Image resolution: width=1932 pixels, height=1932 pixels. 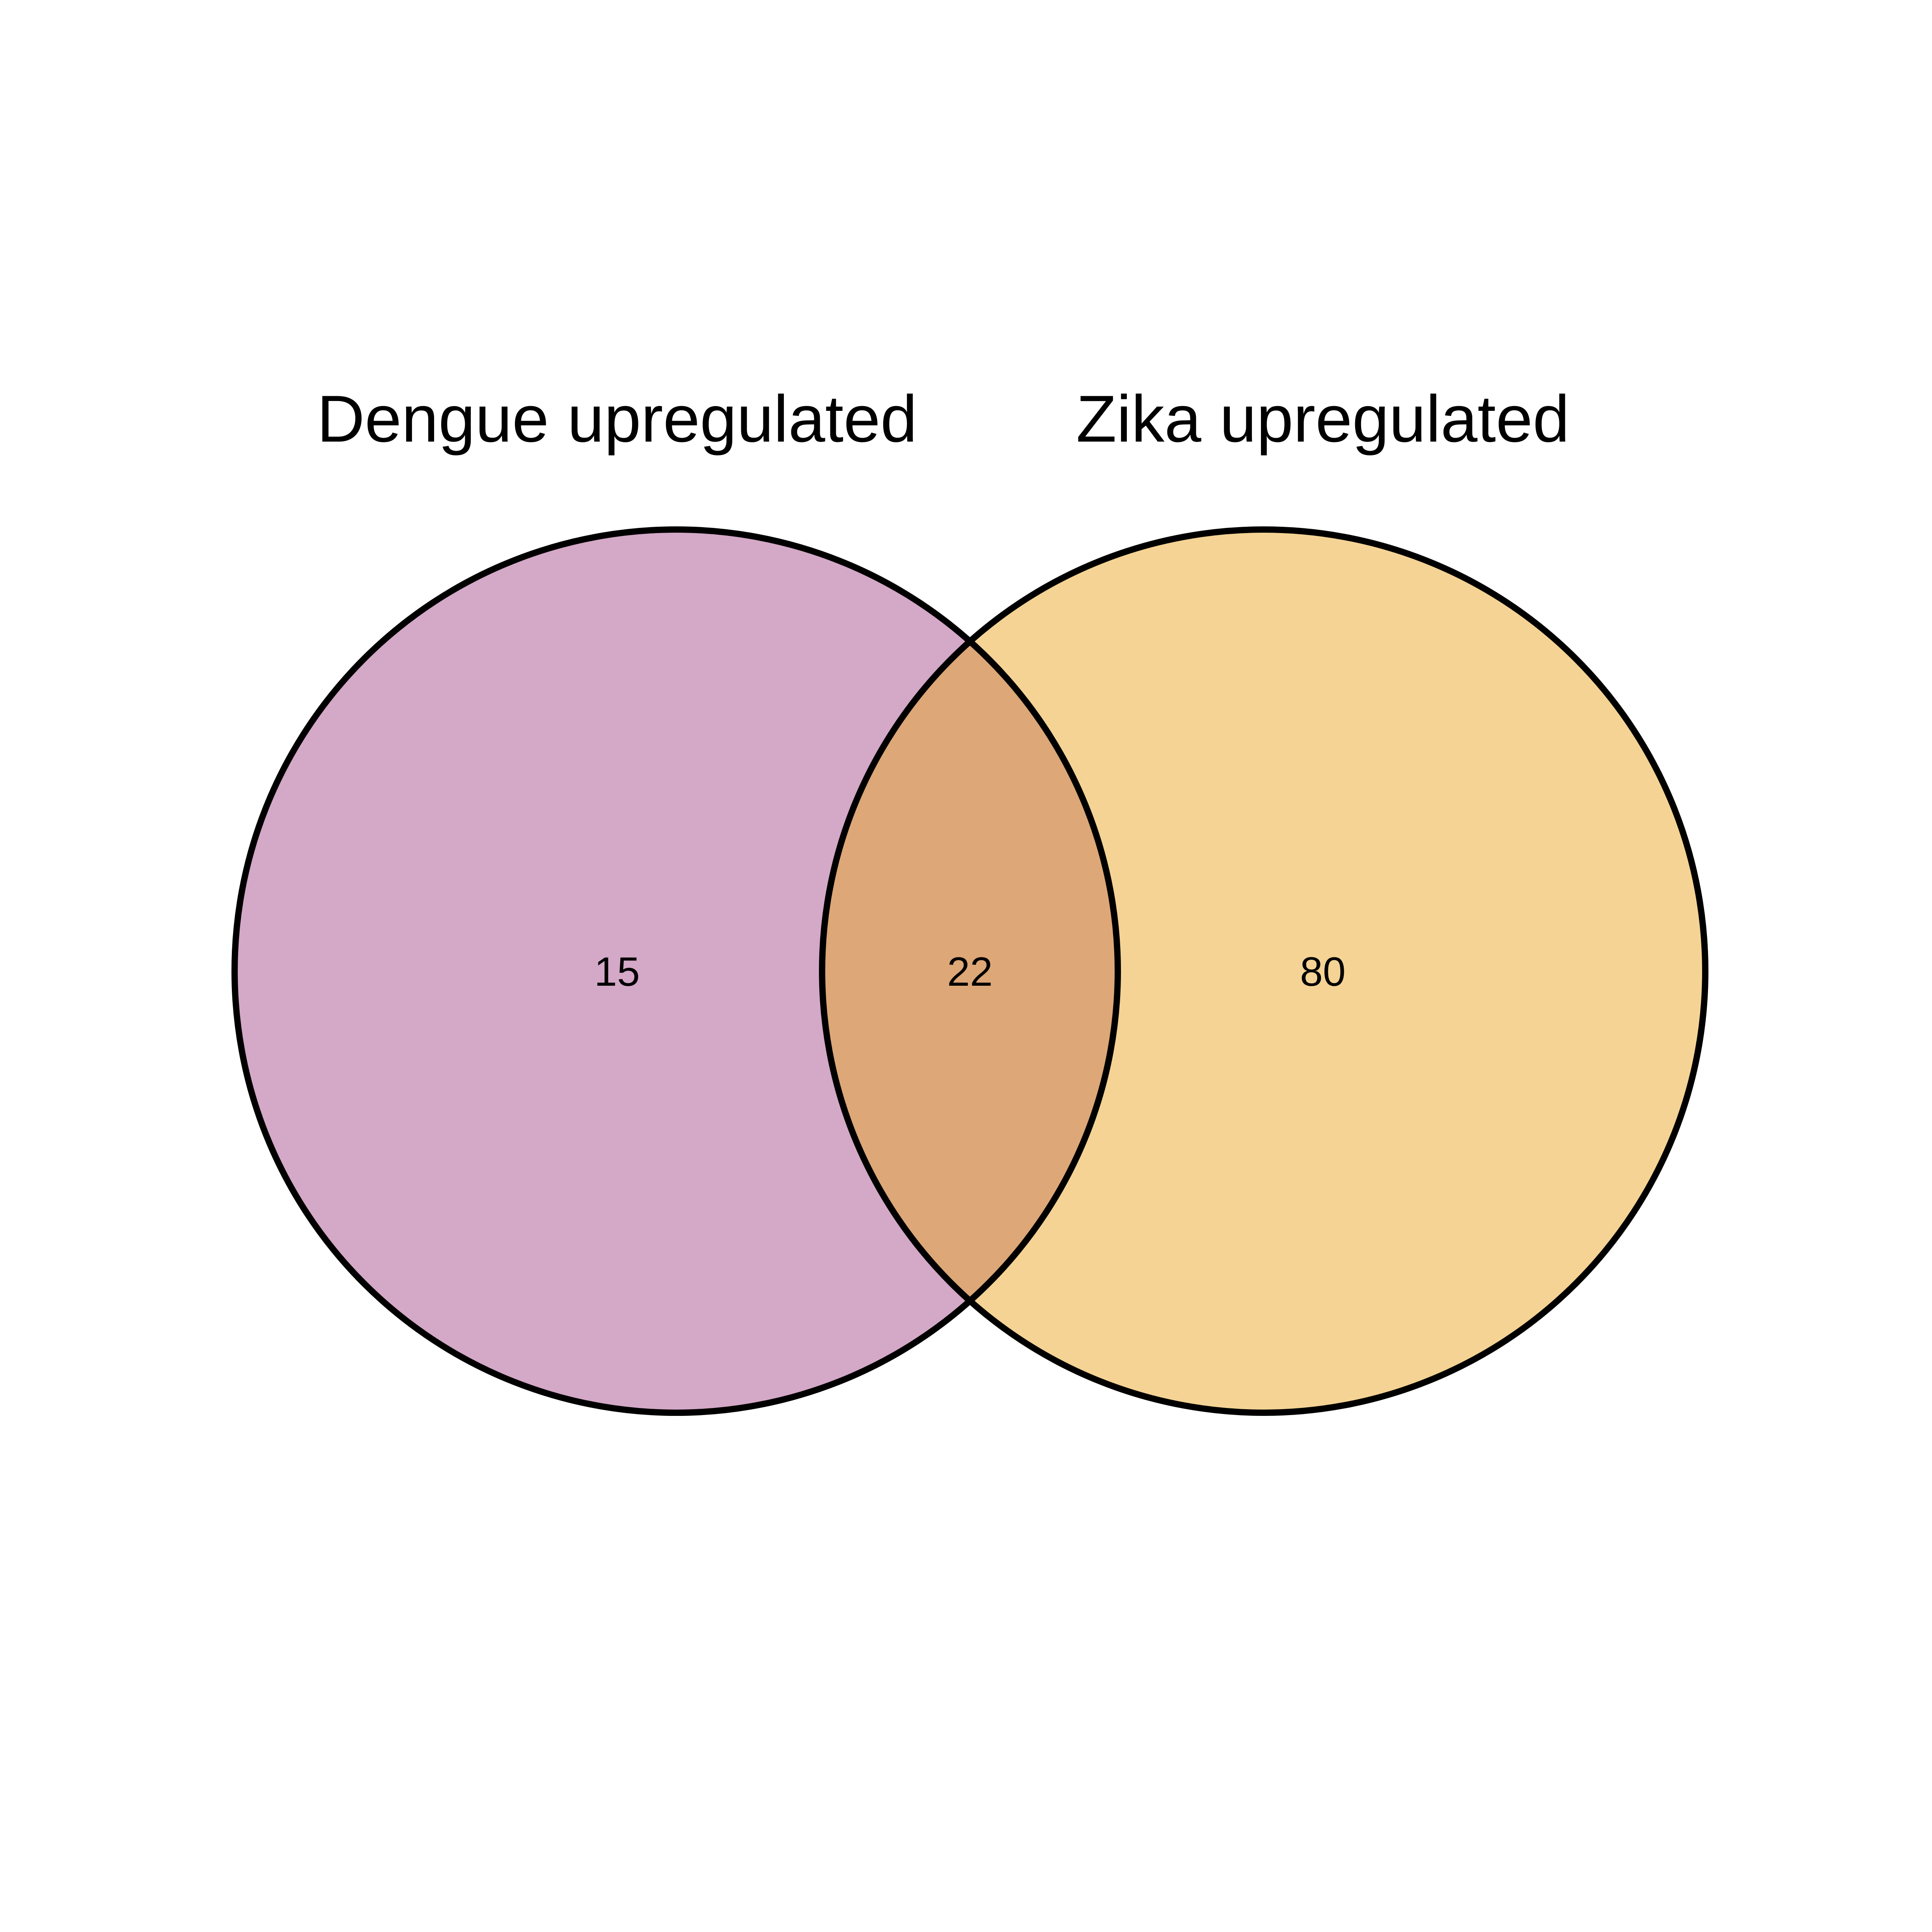 What do you see at coordinates (1323, 972) in the screenshot?
I see `zika-only-count: 80` at bounding box center [1323, 972].